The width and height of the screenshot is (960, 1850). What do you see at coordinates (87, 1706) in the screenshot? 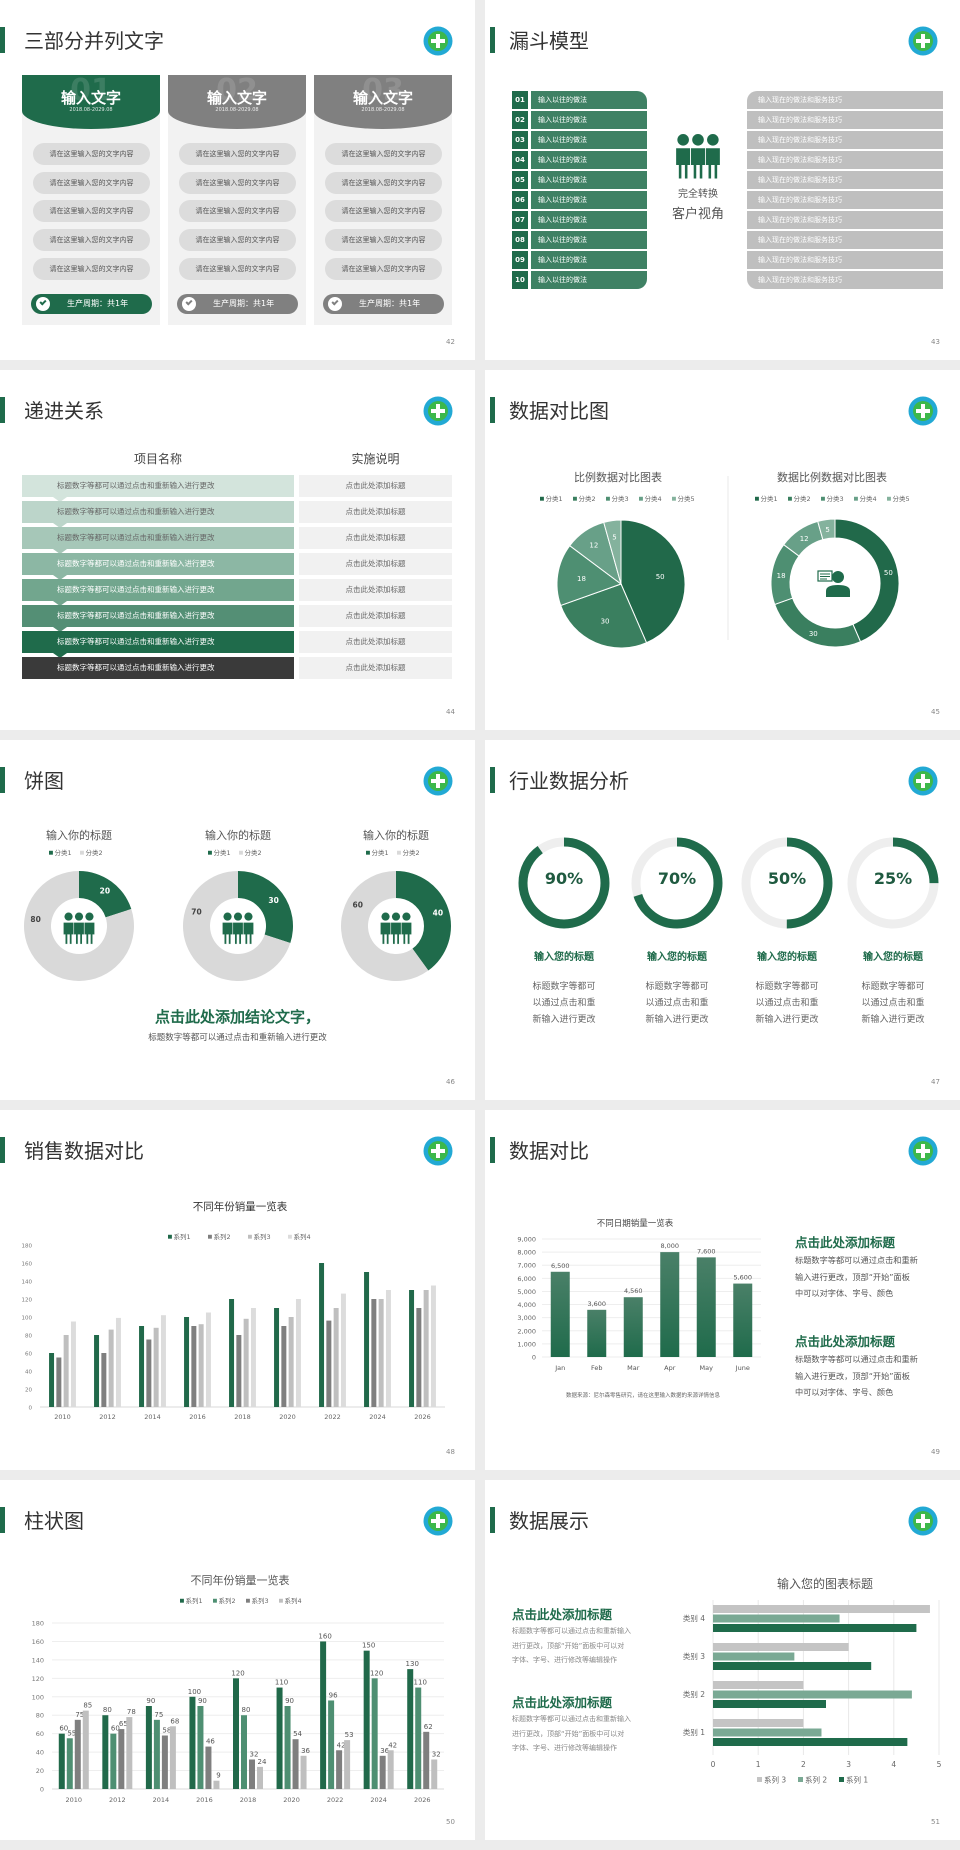
I see `data-label: 85` at bounding box center [87, 1706].